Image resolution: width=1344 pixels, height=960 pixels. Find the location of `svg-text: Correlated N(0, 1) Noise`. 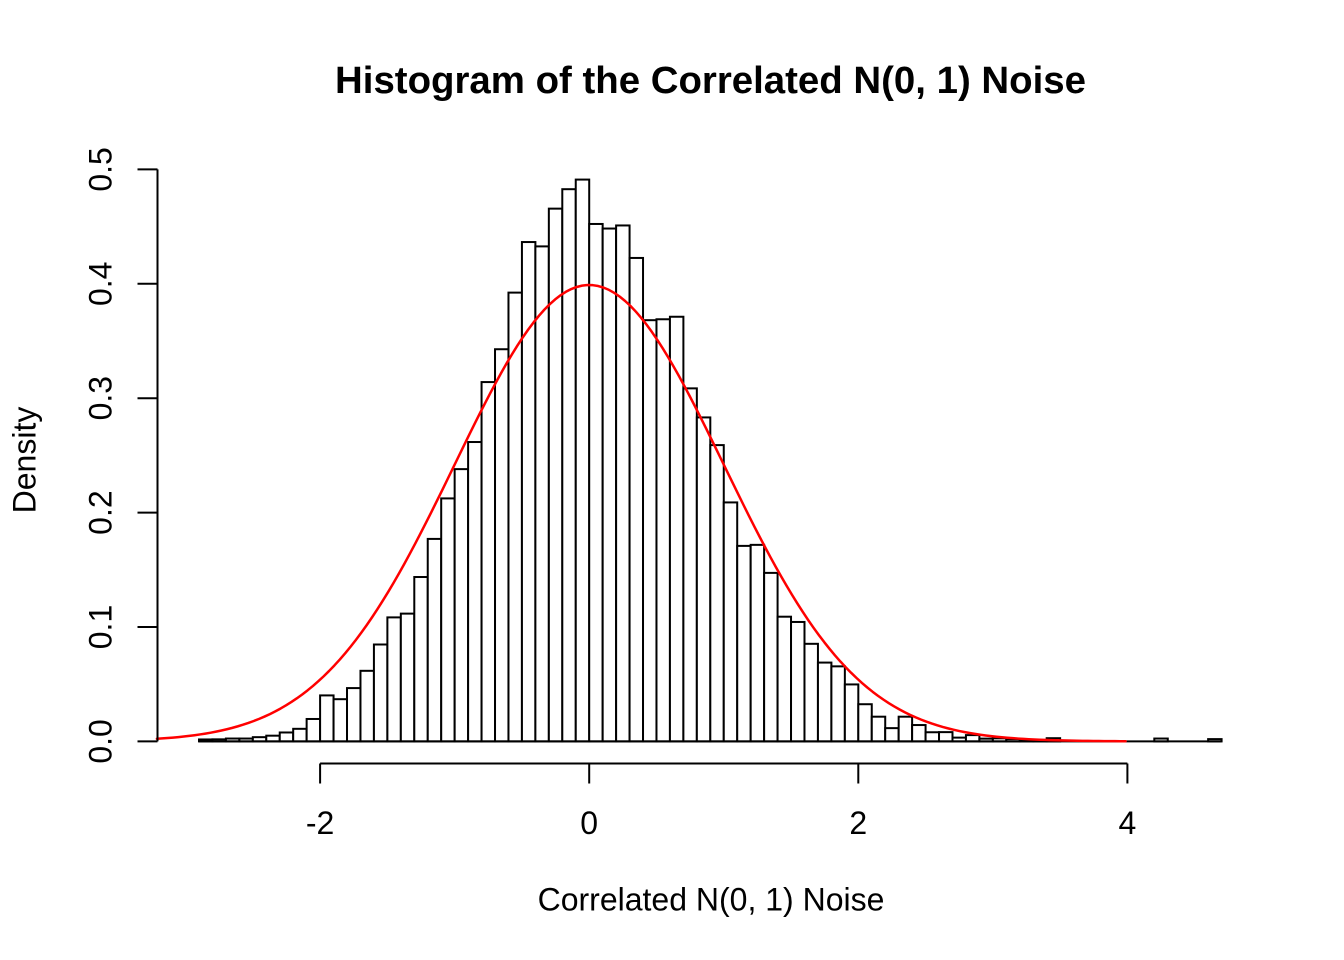

svg-text: Correlated N(0, 1) Noise is located at coordinates (711, 900).